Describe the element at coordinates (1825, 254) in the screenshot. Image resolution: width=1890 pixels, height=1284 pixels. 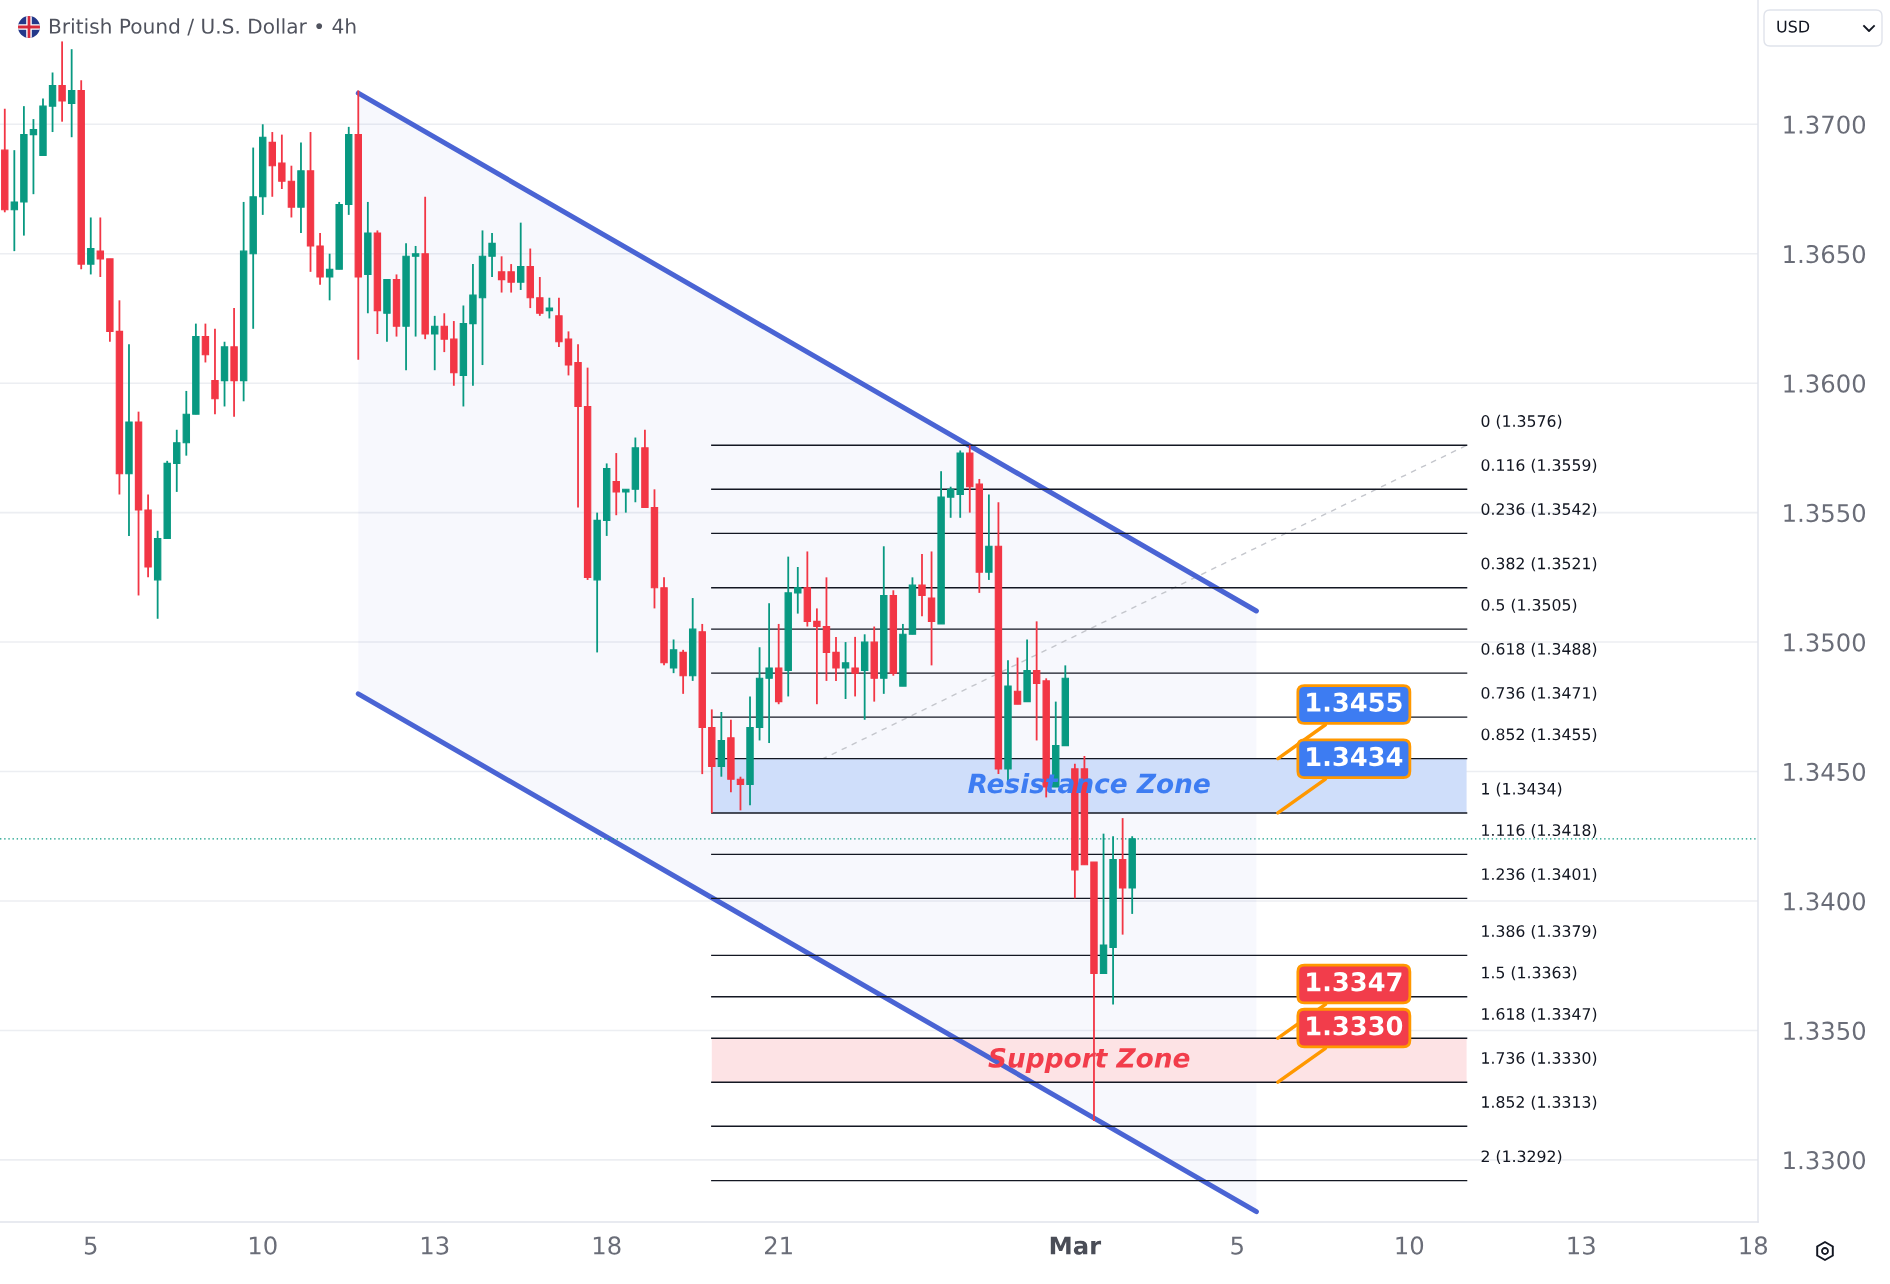
I see `y-tick-label: 1.3650` at that location.